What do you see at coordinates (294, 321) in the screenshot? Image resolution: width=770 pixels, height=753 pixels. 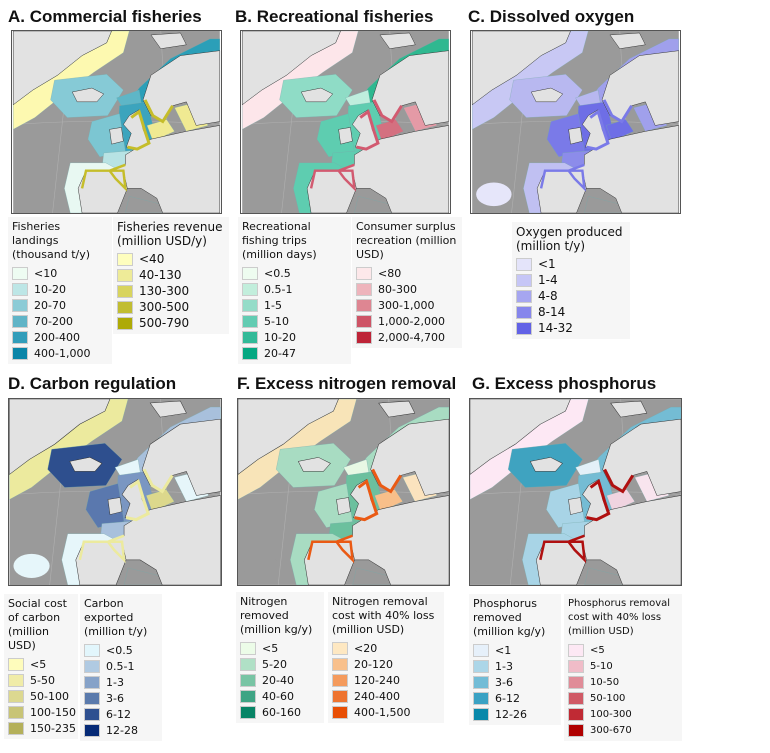 I see `legend-item: 5-10` at bounding box center [294, 321].